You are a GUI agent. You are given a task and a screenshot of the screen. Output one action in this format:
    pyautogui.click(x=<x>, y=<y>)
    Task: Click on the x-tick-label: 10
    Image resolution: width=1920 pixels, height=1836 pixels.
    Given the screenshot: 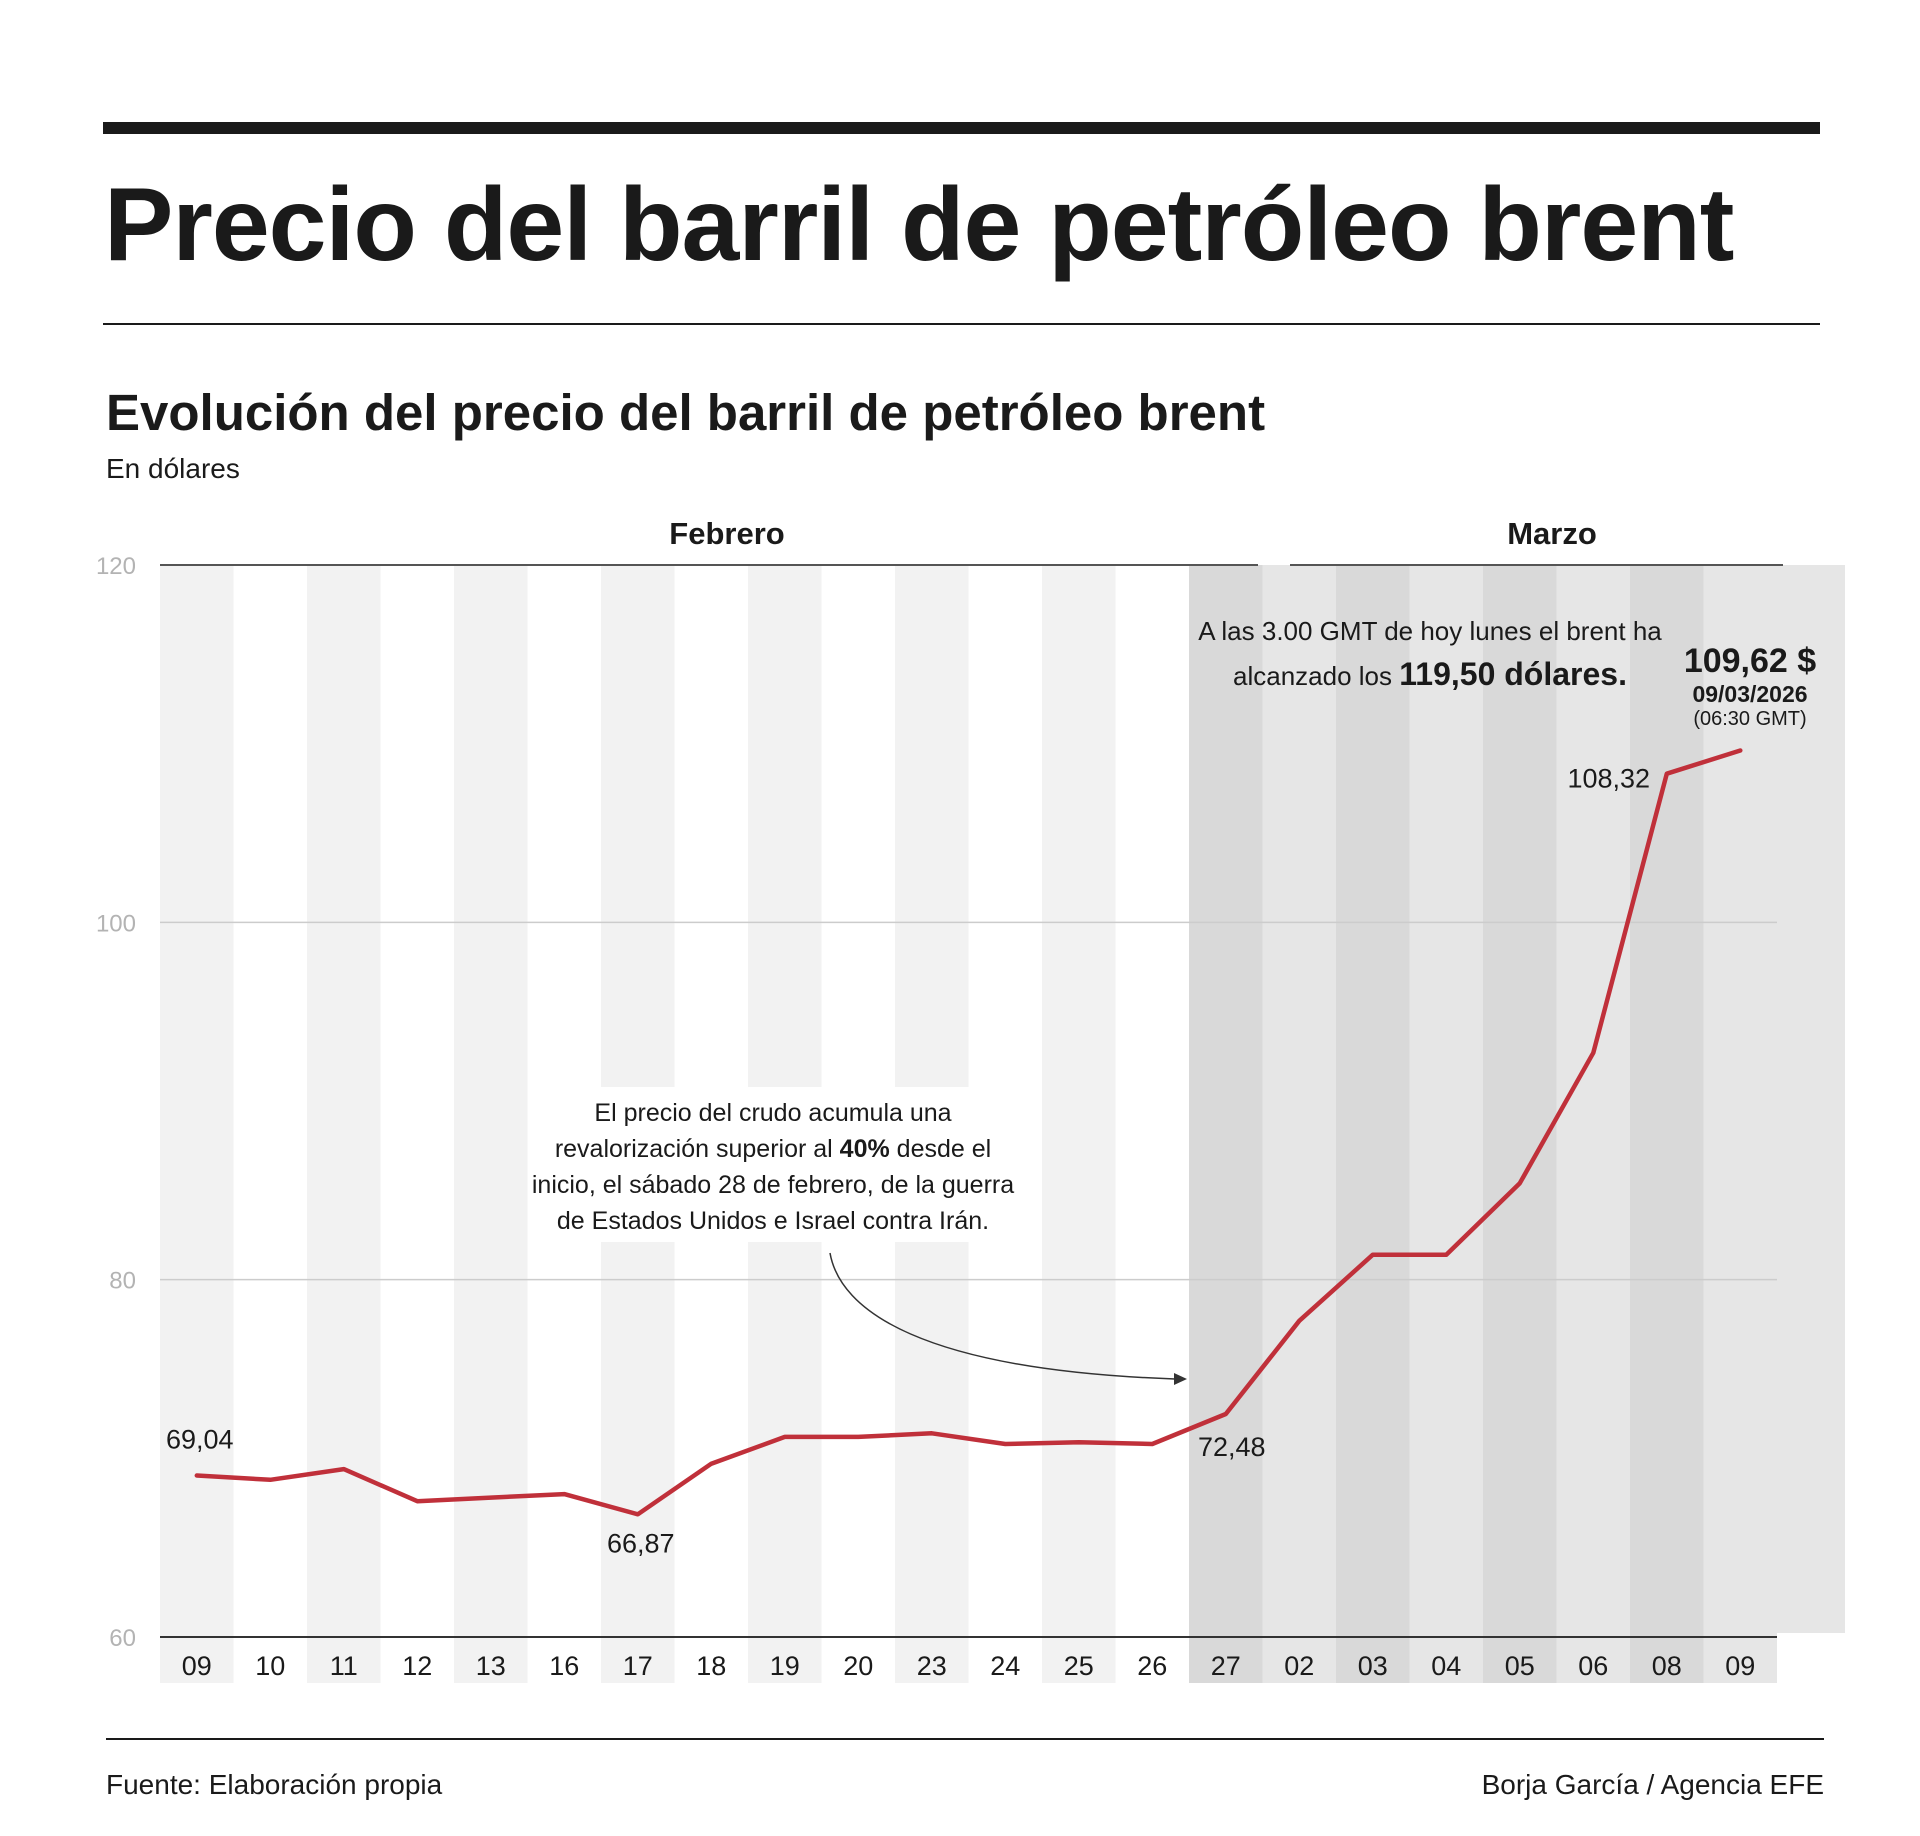 What is the action you would take?
    pyautogui.click(x=270, y=1666)
    